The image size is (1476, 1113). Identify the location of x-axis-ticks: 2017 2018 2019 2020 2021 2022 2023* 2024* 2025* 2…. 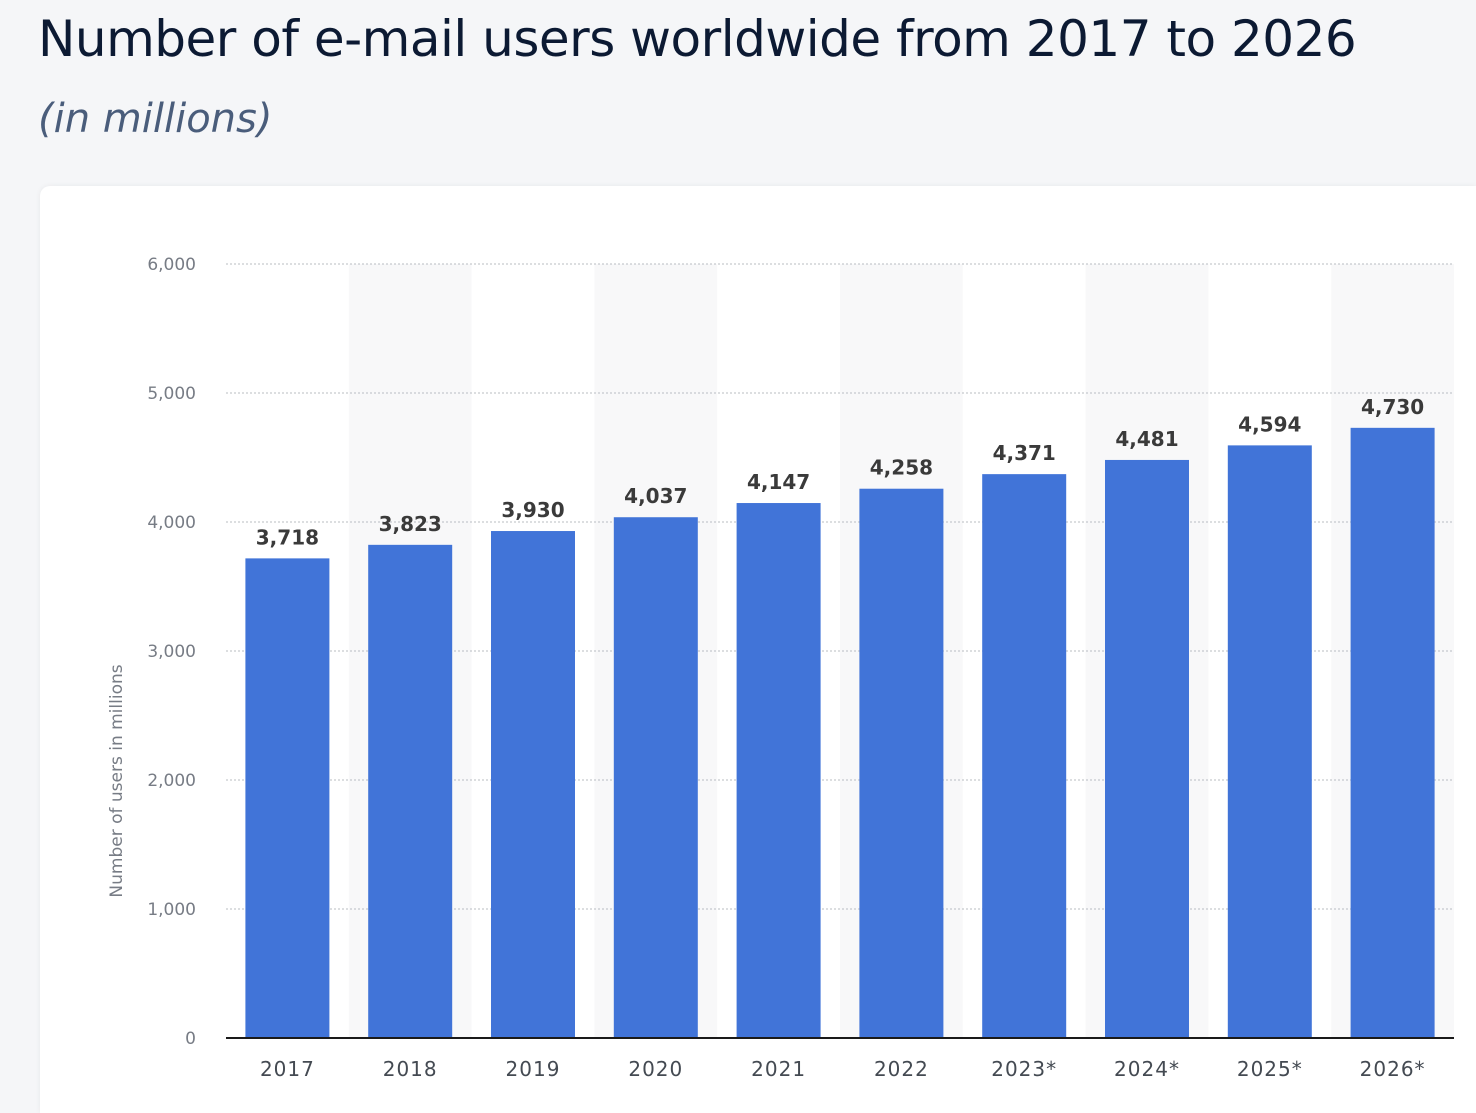
(843, 1069).